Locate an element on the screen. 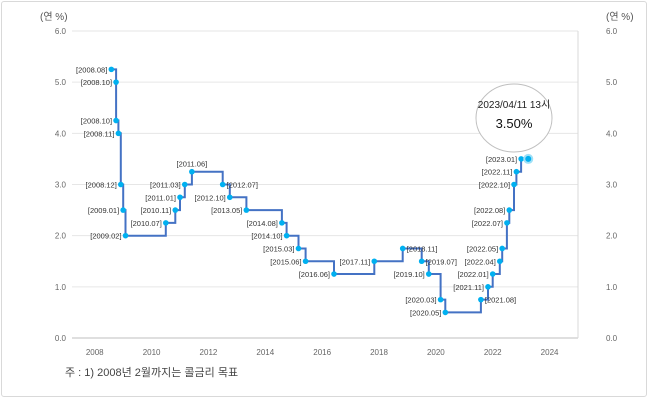 This screenshot has width=650, height=400. point-date-label: [2020.03] is located at coordinates (420, 300).